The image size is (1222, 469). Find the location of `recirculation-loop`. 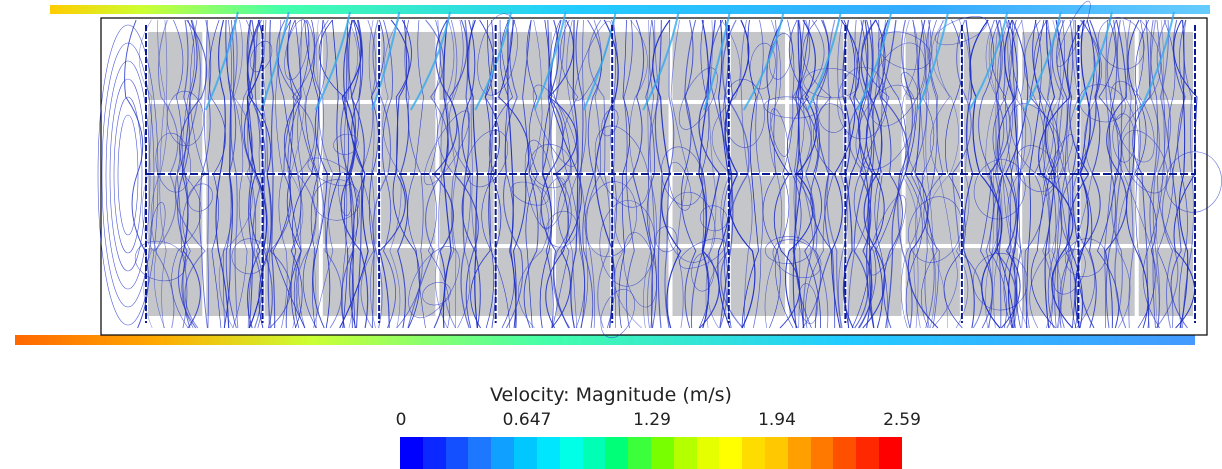

recirculation-loop is located at coordinates (128, 175).